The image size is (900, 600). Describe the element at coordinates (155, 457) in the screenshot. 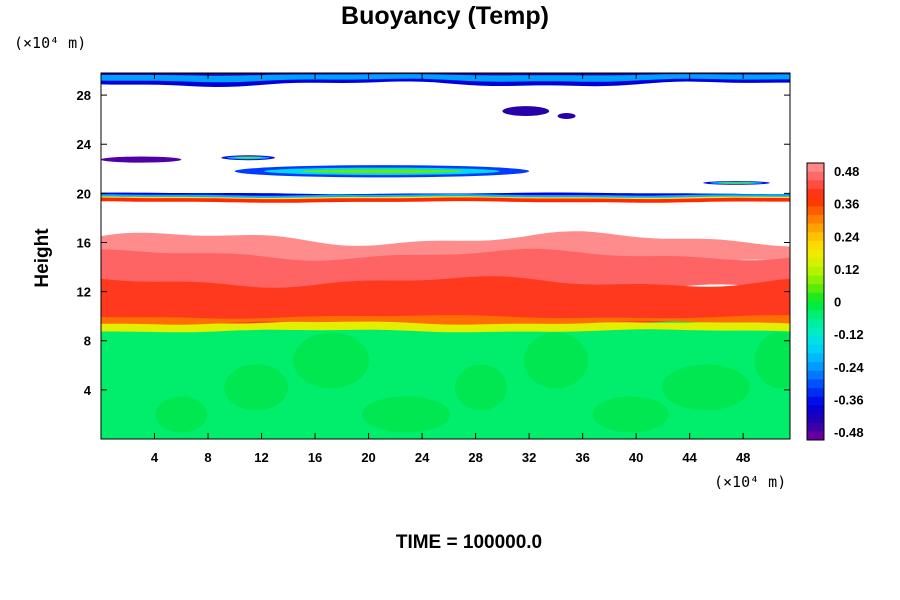

I see `x-tick-label: 4` at that location.